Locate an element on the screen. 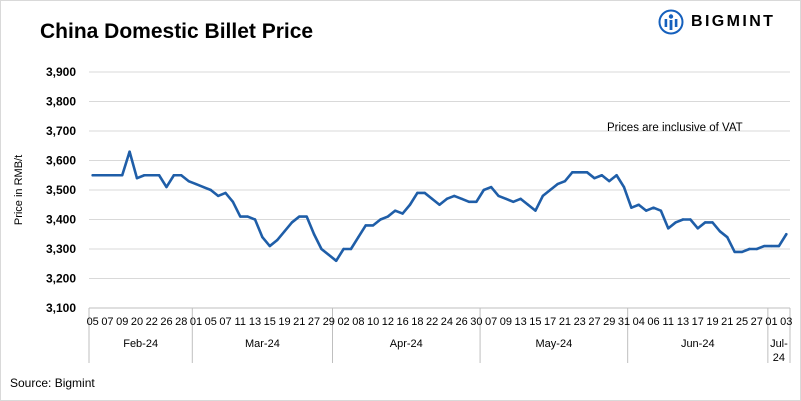 This screenshot has width=801, height=401. chart-annotation: Prices are inclusive of VAT is located at coordinates (675, 128).